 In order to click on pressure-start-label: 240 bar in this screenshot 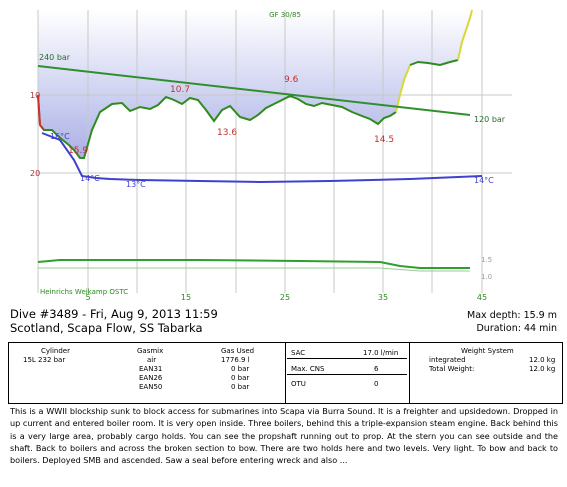, I will do `click(55, 57)`.